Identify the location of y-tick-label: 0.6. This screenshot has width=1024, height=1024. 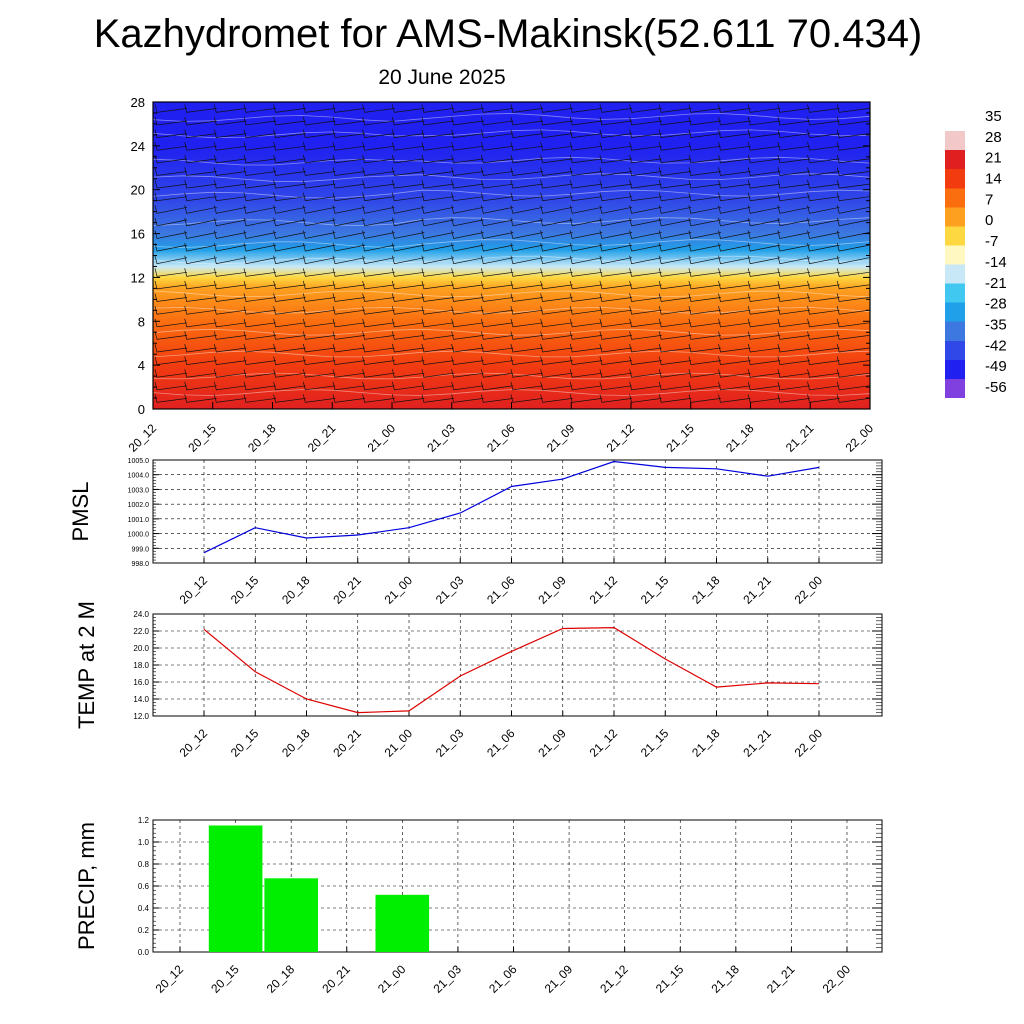
(144, 886).